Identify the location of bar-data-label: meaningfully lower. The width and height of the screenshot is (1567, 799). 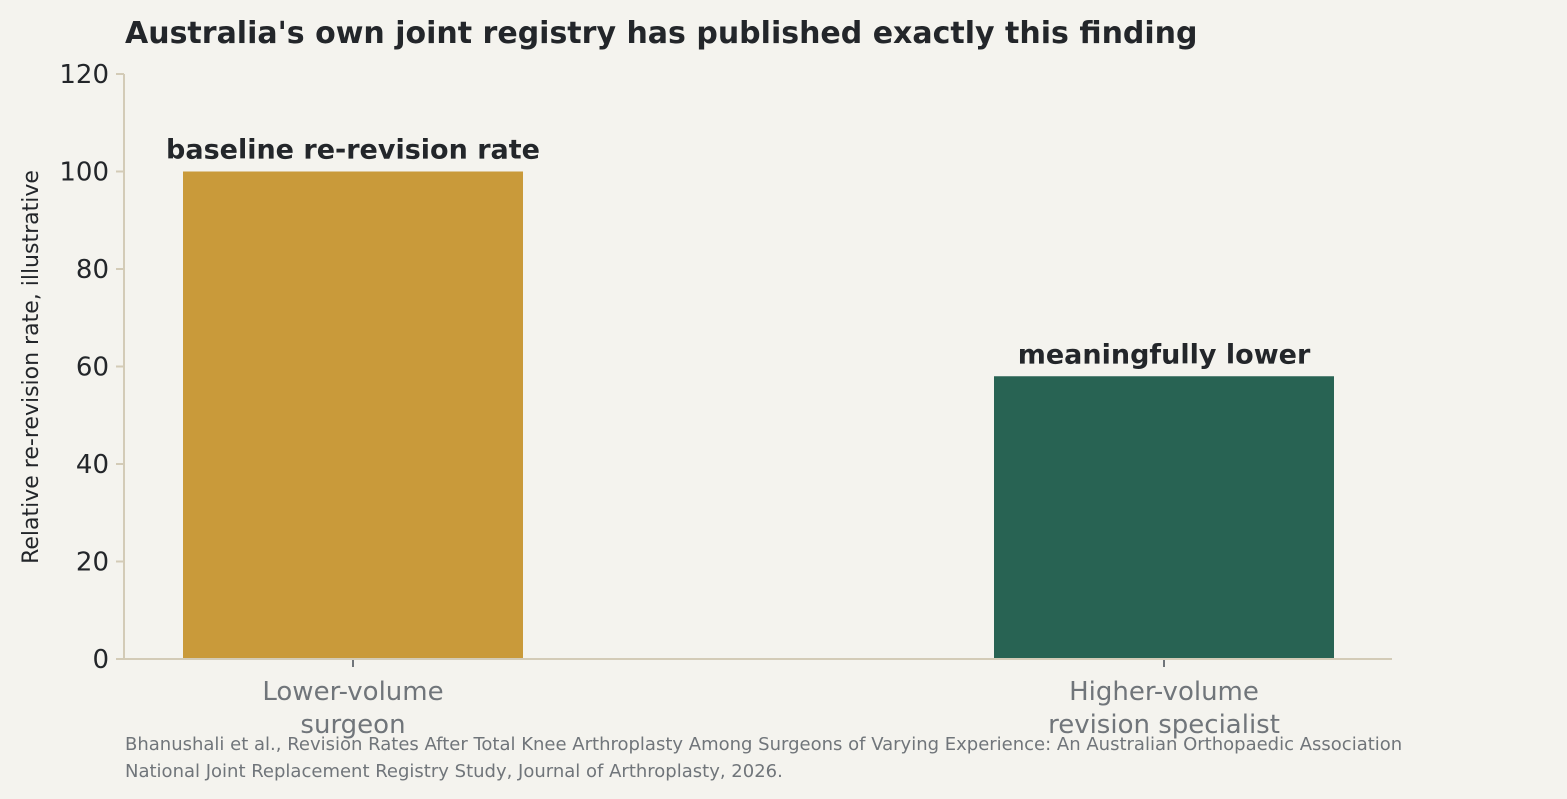
(1164, 354).